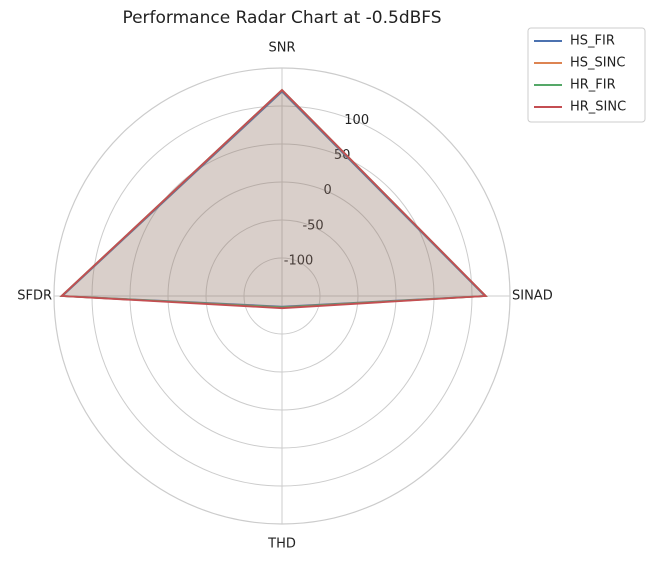  What do you see at coordinates (598, 107) in the screenshot?
I see `legend-label: HR_SINC` at bounding box center [598, 107].